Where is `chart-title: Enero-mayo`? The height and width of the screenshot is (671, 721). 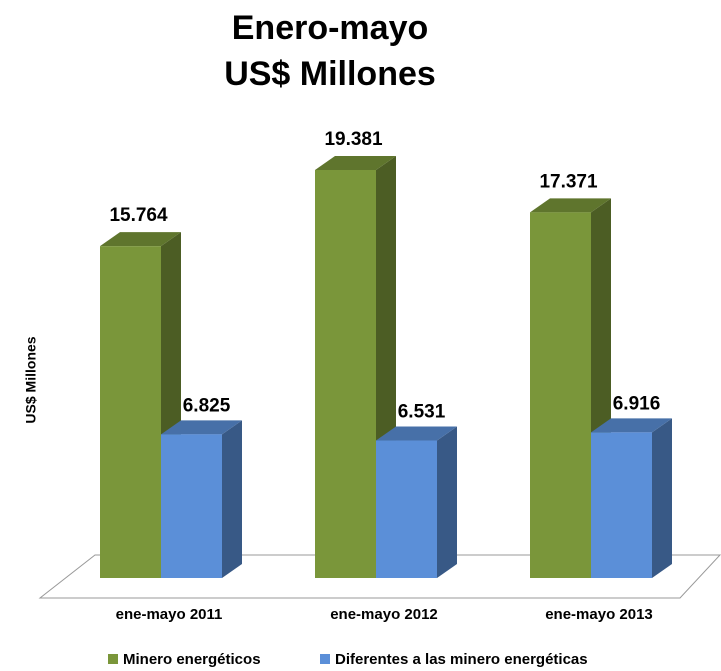 chart-title: Enero-mayo is located at coordinates (330, 28).